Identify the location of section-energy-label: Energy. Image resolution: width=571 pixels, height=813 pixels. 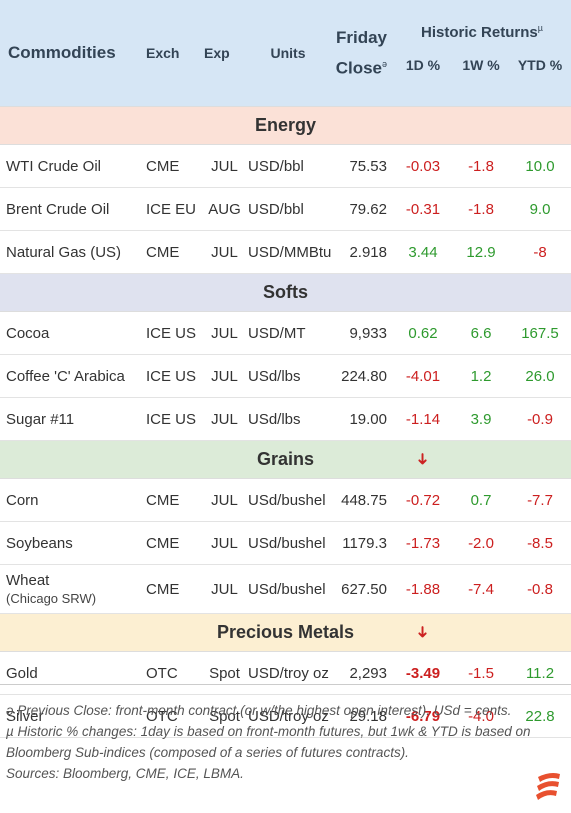
(285, 125).